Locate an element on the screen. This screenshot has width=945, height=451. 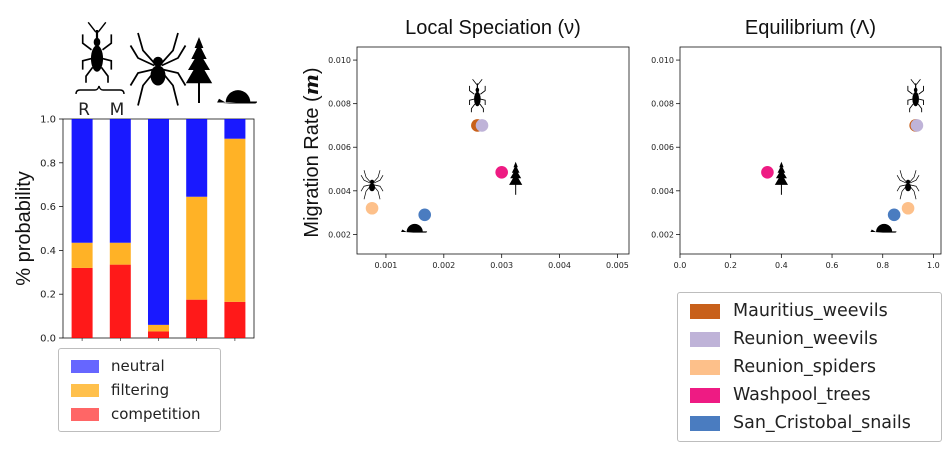
x-tick-label: 1.0 is located at coordinates (933, 265).